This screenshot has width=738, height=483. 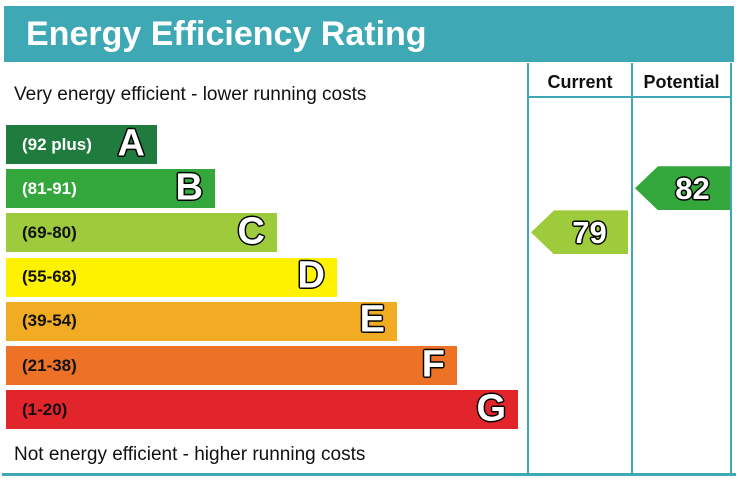 What do you see at coordinates (433, 363) in the screenshot?
I see `band-F-letter: F` at bounding box center [433, 363].